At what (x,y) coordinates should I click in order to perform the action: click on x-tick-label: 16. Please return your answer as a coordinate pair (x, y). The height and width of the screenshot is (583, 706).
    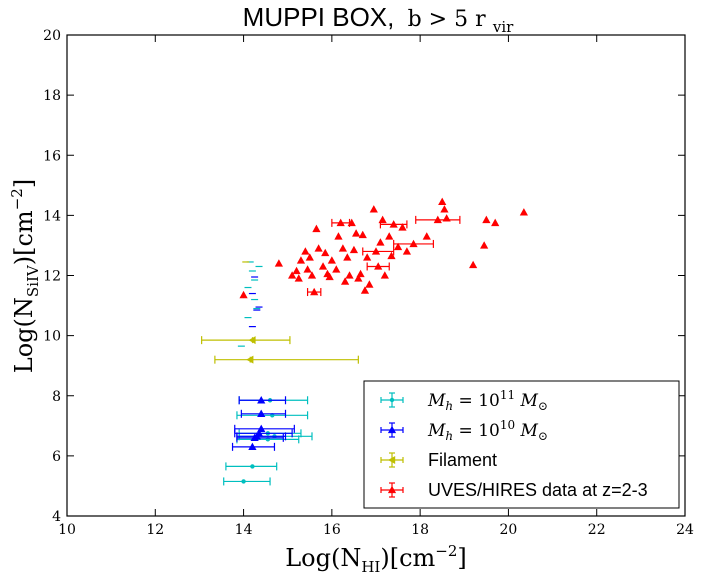
    Looking at the image, I should click on (332, 530).